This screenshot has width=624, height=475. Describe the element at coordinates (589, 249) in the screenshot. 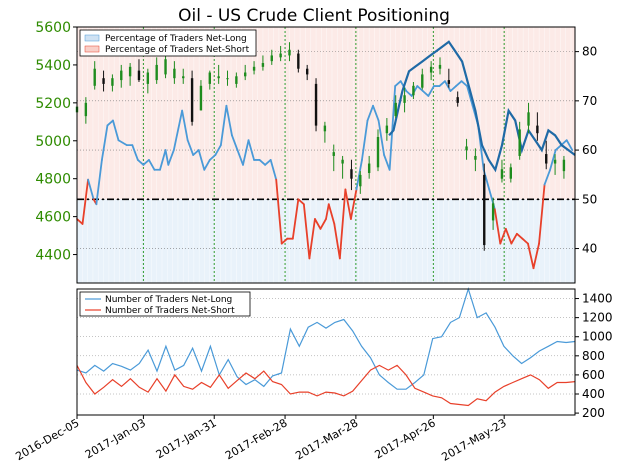

I see `right-tick-label: 40` at that location.